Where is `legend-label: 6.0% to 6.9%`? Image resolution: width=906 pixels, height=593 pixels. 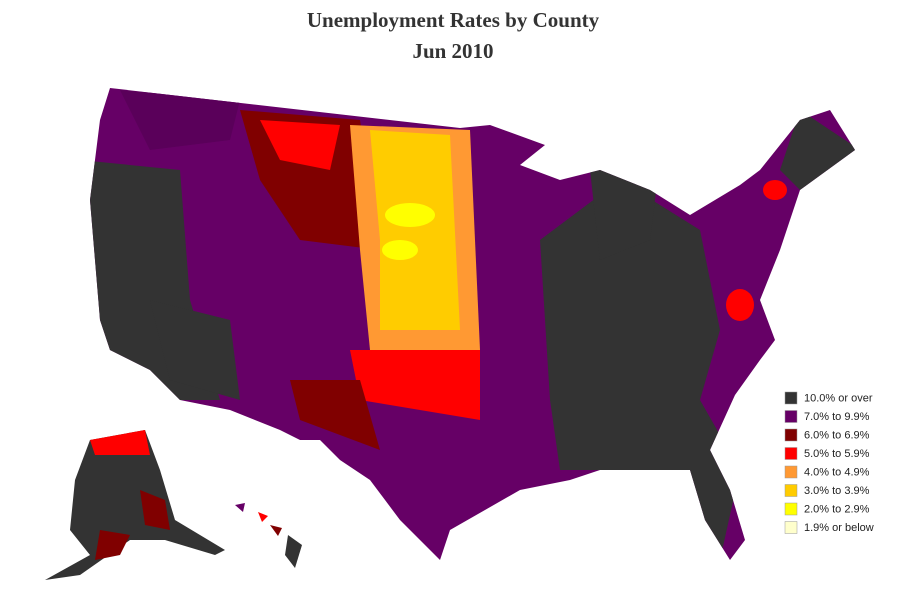
legend-label: 6.0% to 6.9% is located at coordinates (837, 435).